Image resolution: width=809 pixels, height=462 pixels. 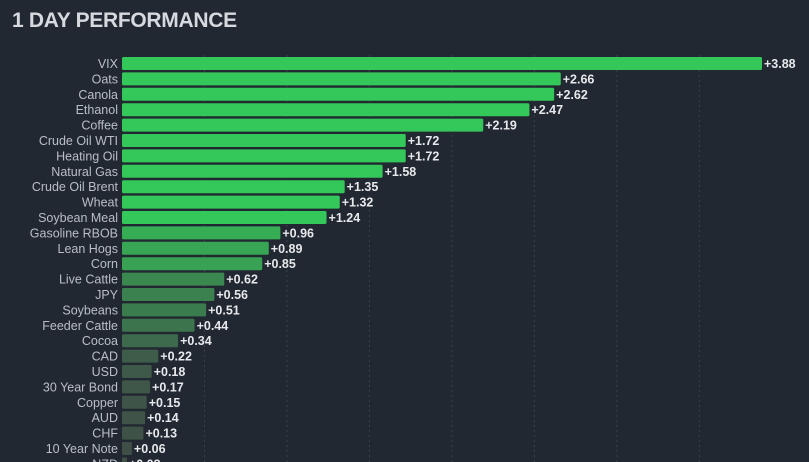 What do you see at coordinates (75, 187) in the screenshot?
I see `category-label: Crude Oil Brent` at bounding box center [75, 187].